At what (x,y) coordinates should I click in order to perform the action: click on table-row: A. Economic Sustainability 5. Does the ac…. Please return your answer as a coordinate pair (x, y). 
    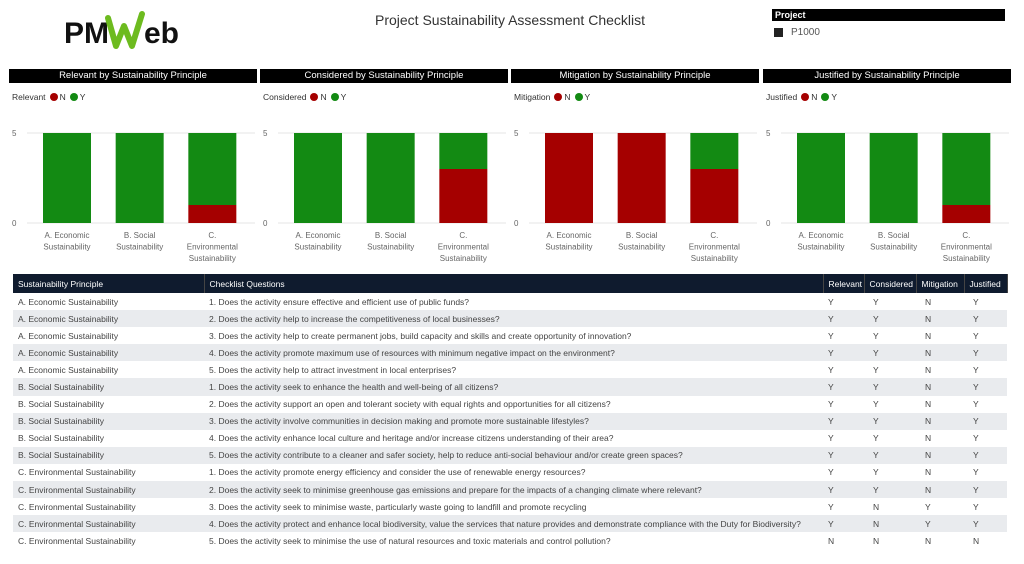
    Looking at the image, I should click on (510, 370).